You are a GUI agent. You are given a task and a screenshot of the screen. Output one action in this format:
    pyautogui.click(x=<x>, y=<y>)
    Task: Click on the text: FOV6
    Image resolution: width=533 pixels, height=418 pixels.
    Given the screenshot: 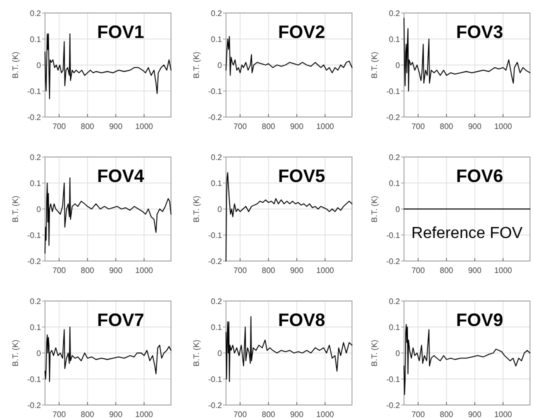 What is the action you would take?
    pyautogui.click(x=480, y=176)
    